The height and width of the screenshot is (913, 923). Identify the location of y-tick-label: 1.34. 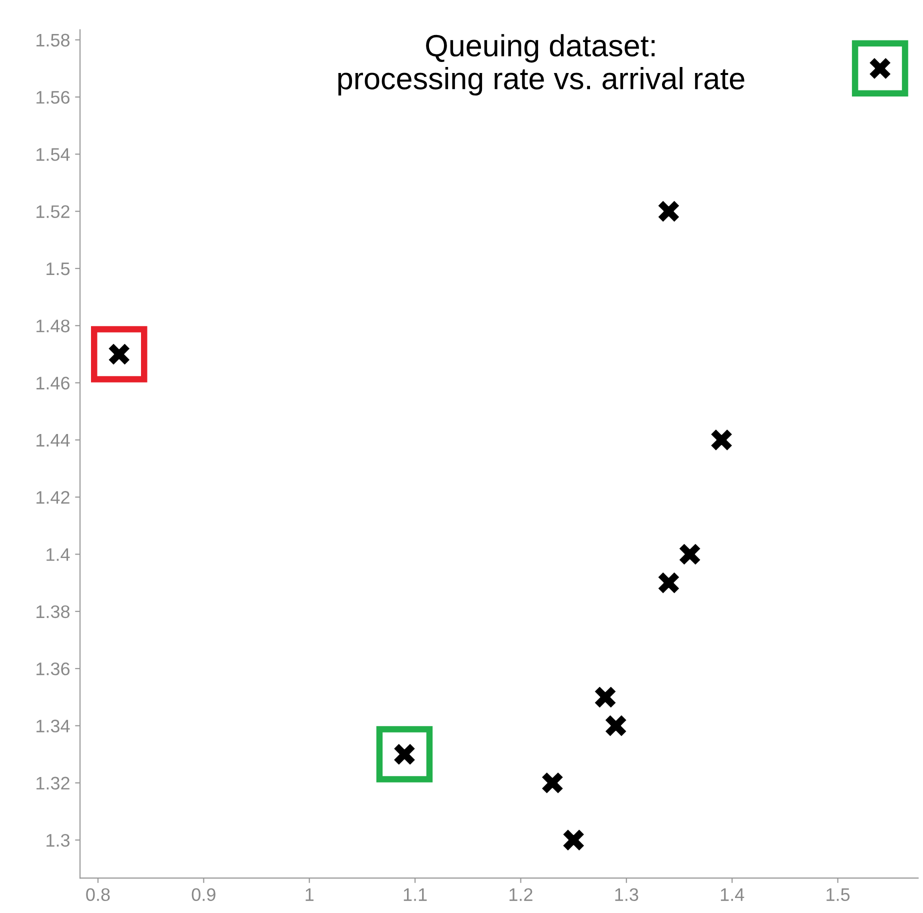
(53, 726).